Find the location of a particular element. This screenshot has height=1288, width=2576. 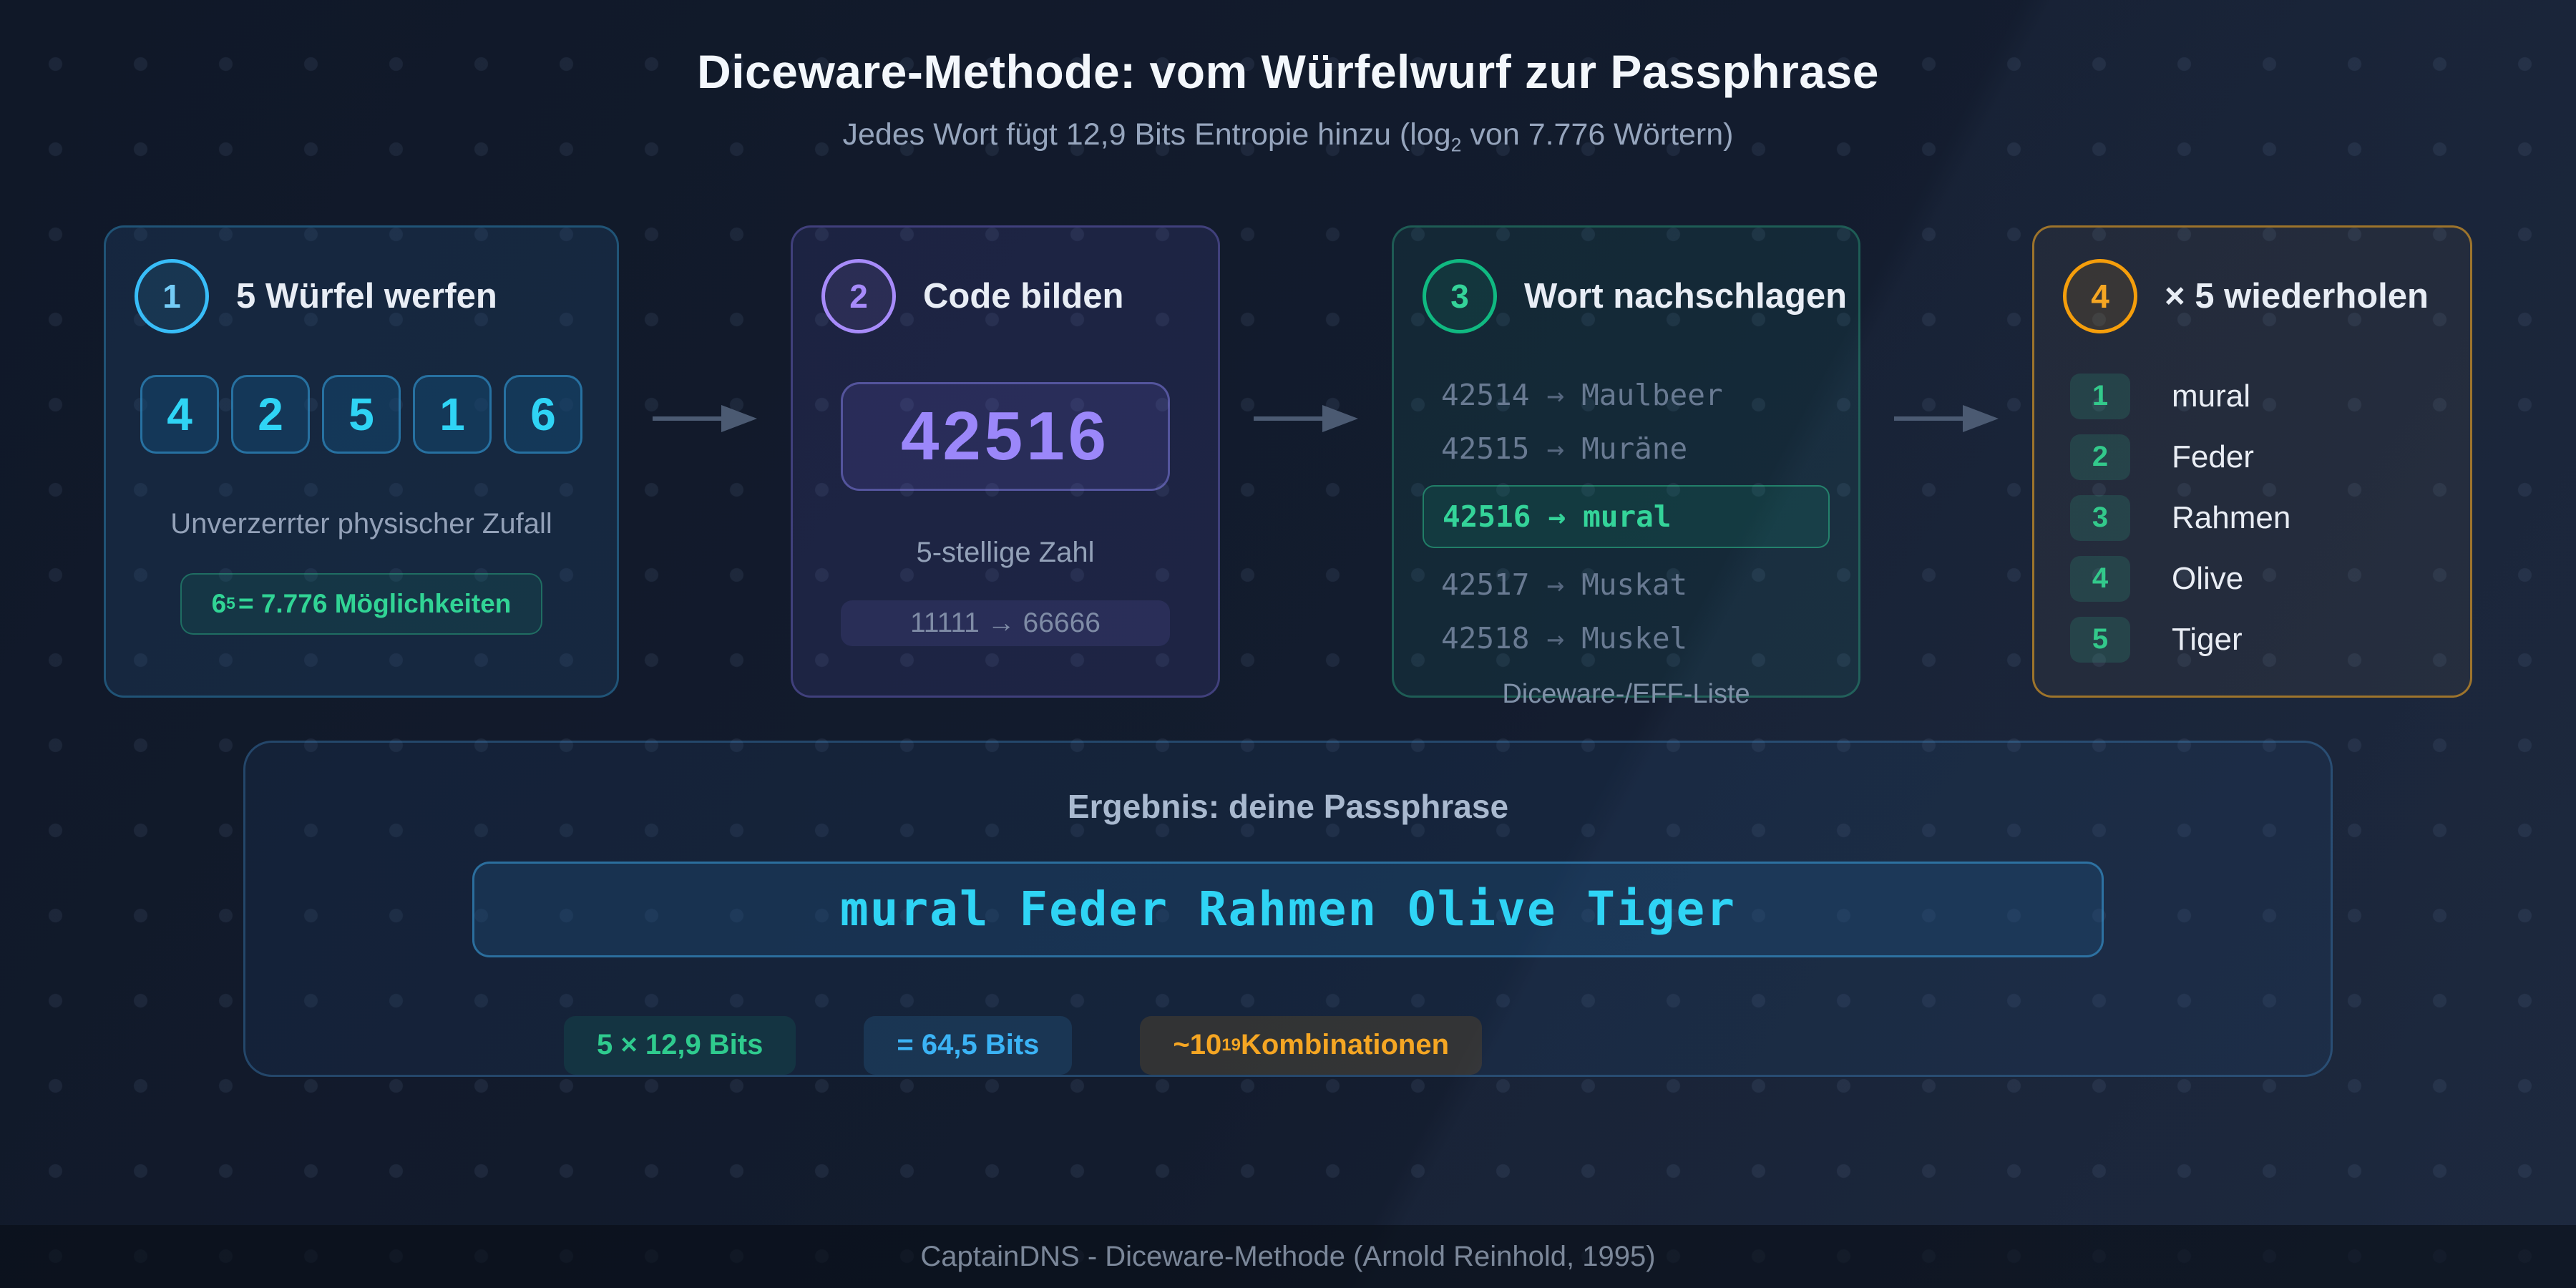

row-word: mural is located at coordinates (1627, 516).